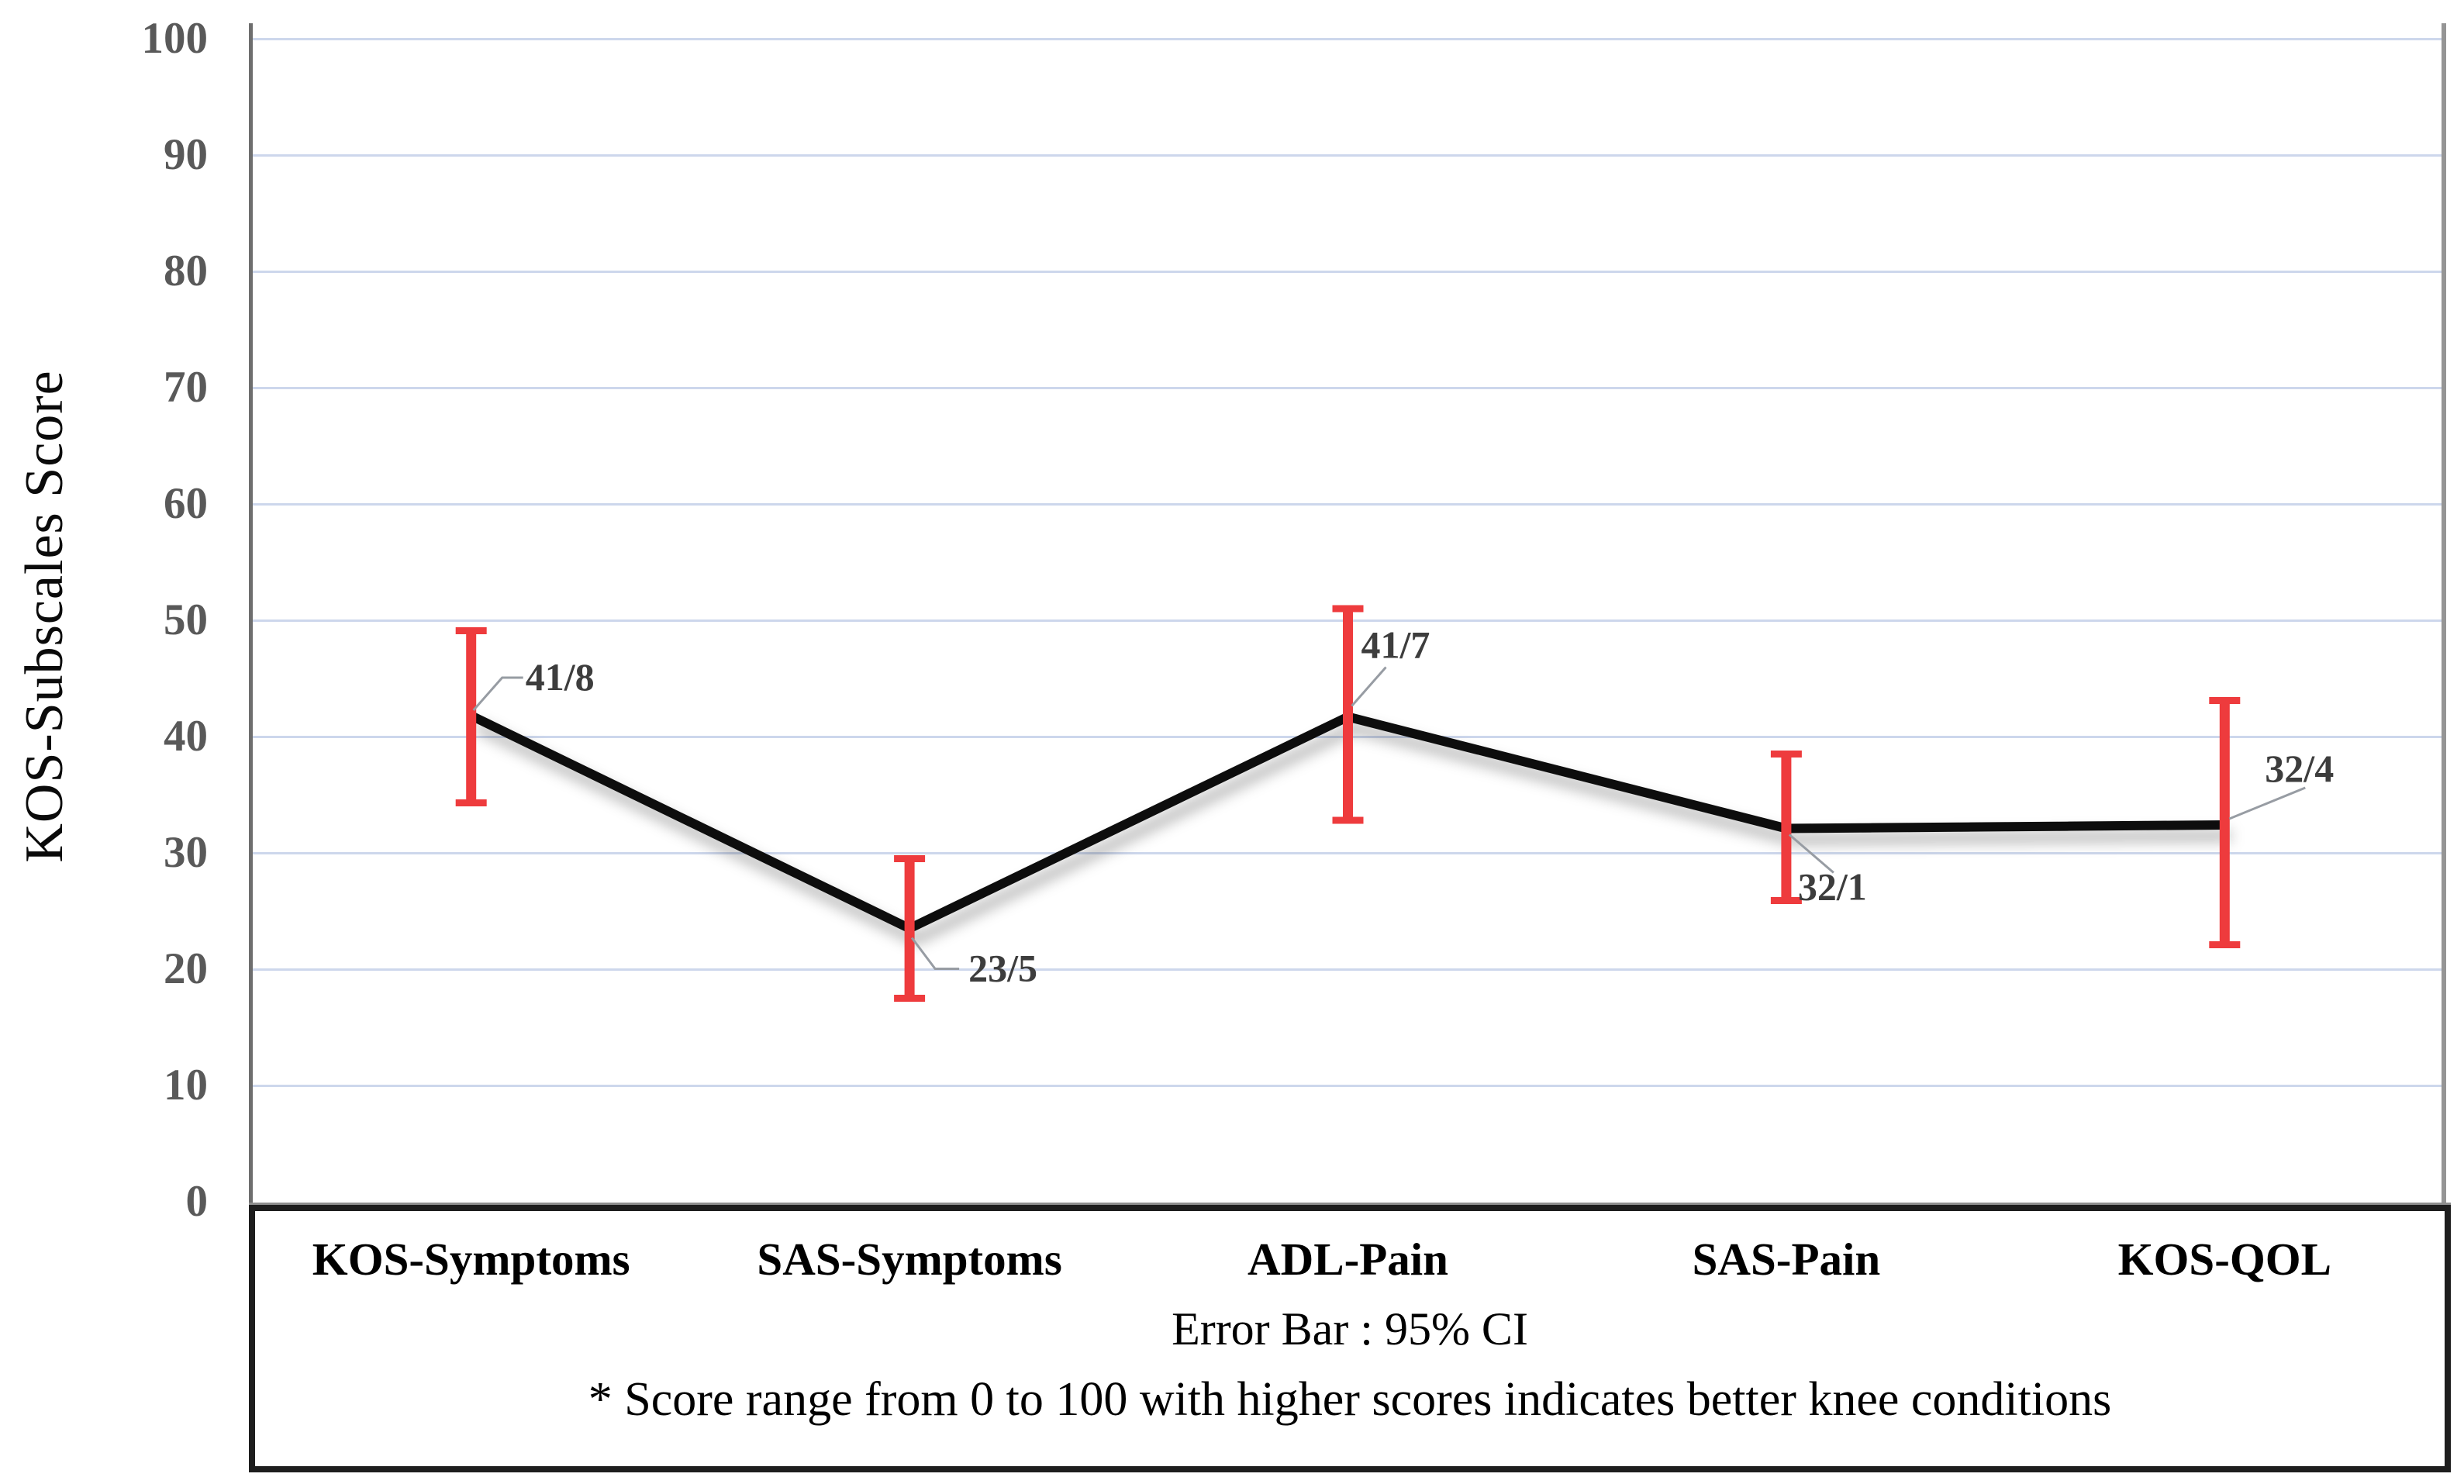 This screenshot has width=2464, height=1484. What do you see at coordinates (175, 38) in the screenshot?
I see `y-tick-label: 100` at bounding box center [175, 38].